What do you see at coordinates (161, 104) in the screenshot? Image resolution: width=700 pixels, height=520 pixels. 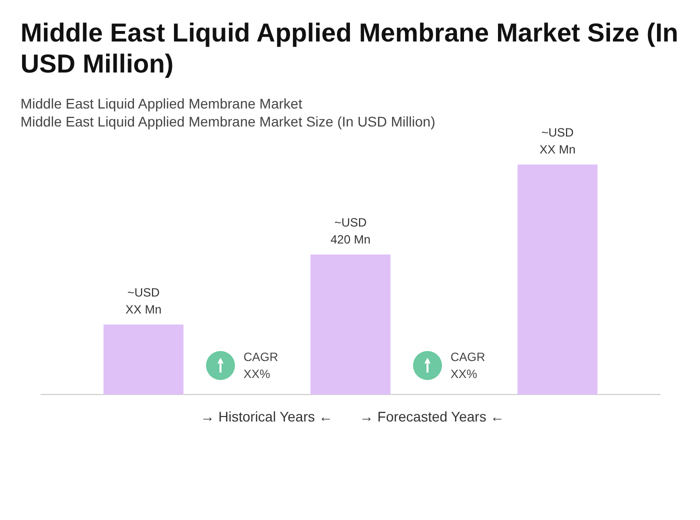 I see `text: Middle East Liquid Applied Membrane Market` at bounding box center [161, 104].